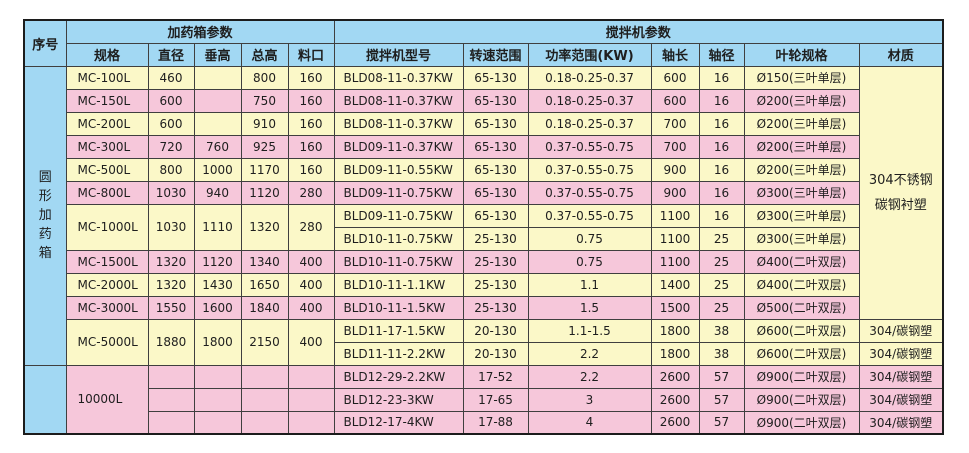  What do you see at coordinates (264, 227) in the screenshot?
I see `dim-cell-total-height: 1320` at bounding box center [264, 227].